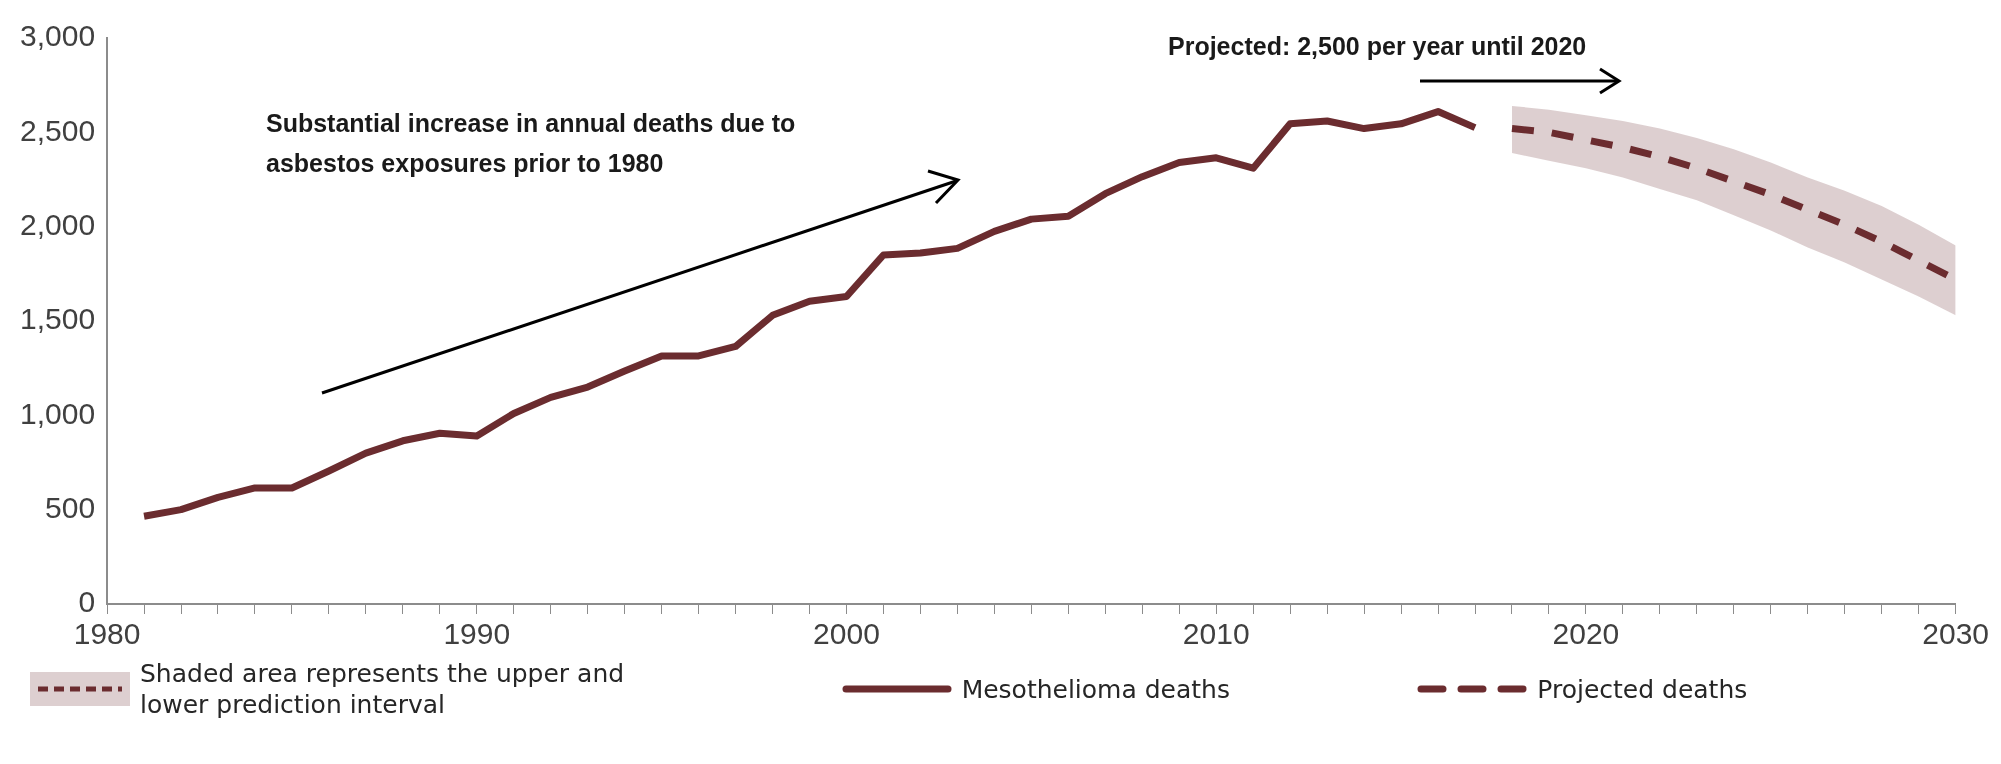 This screenshot has width=2001, height=764. Describe the element at coordinates (58, 413) in the screenshot. I see `y-tick-label: 1,000` at that location.